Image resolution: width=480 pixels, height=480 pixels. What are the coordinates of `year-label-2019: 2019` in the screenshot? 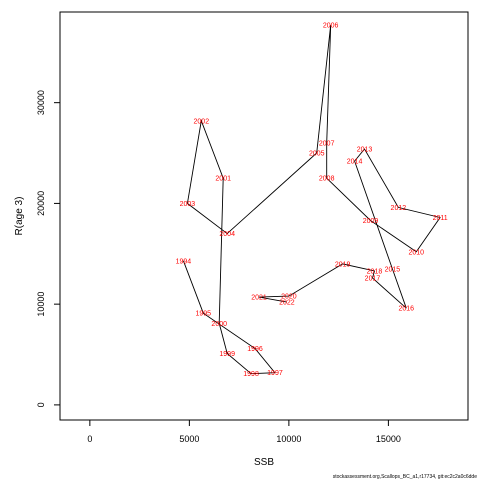 It's located at (343, 264).